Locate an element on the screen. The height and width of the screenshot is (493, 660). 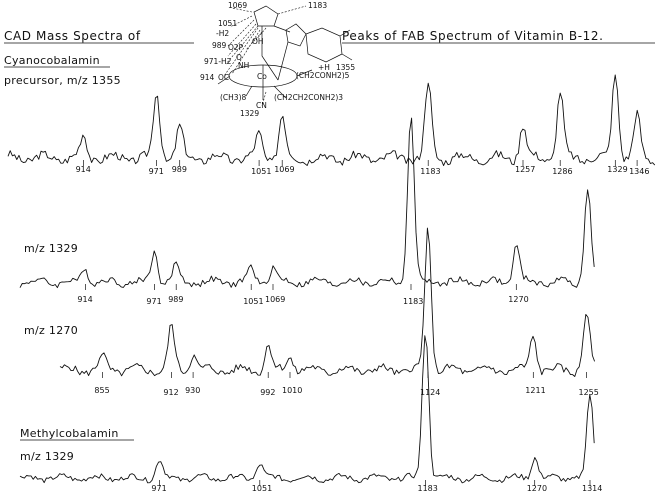
peak-label-1-971: 971 is located at coordinates (156, 171).